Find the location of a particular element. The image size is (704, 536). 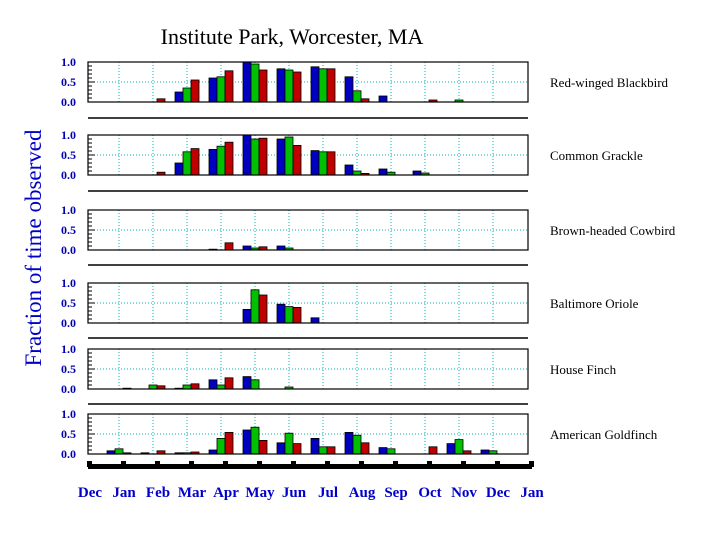

x-tick-label: Sep is located at coordinates (395, 493).